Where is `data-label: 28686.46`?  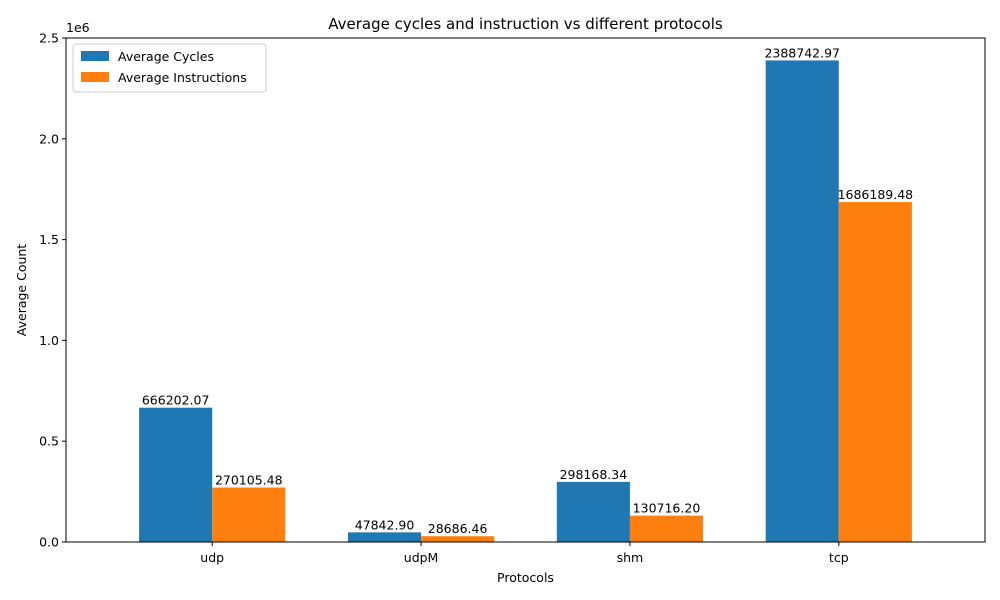
data-label: 28686.46 is located at coordinates (458, 528).